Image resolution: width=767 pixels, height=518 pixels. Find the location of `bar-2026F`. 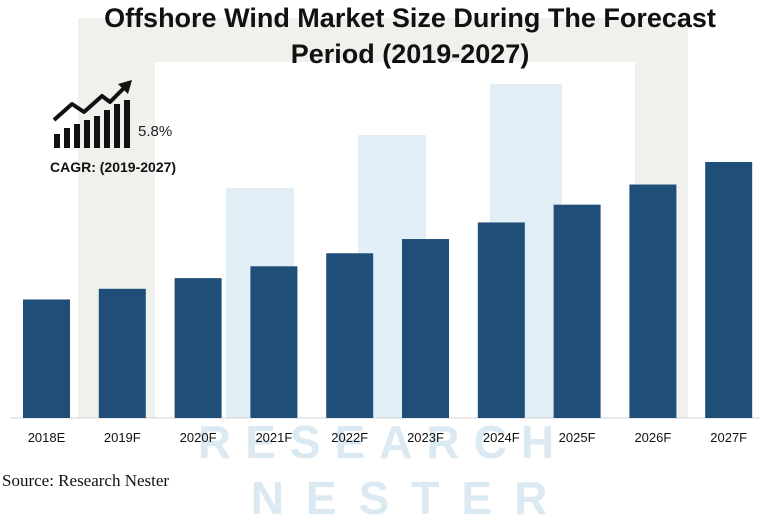

bar-2026F is located at coordinates (653, 301).